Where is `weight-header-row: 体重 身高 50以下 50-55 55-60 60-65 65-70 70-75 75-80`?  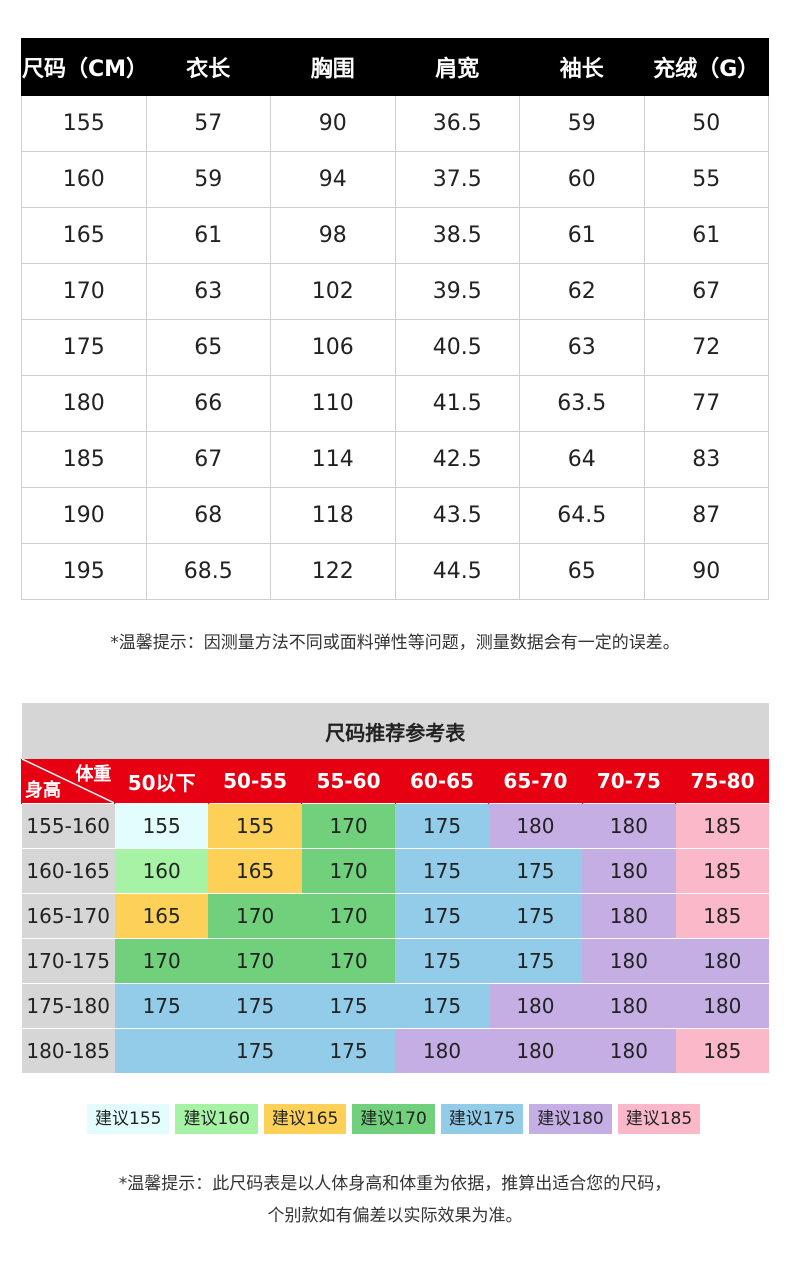
weight-header-row: 体重 身高 50以下 50-55 55-60 60-65 65-70 70-75 75-80 is located at coordinates (394, 781).